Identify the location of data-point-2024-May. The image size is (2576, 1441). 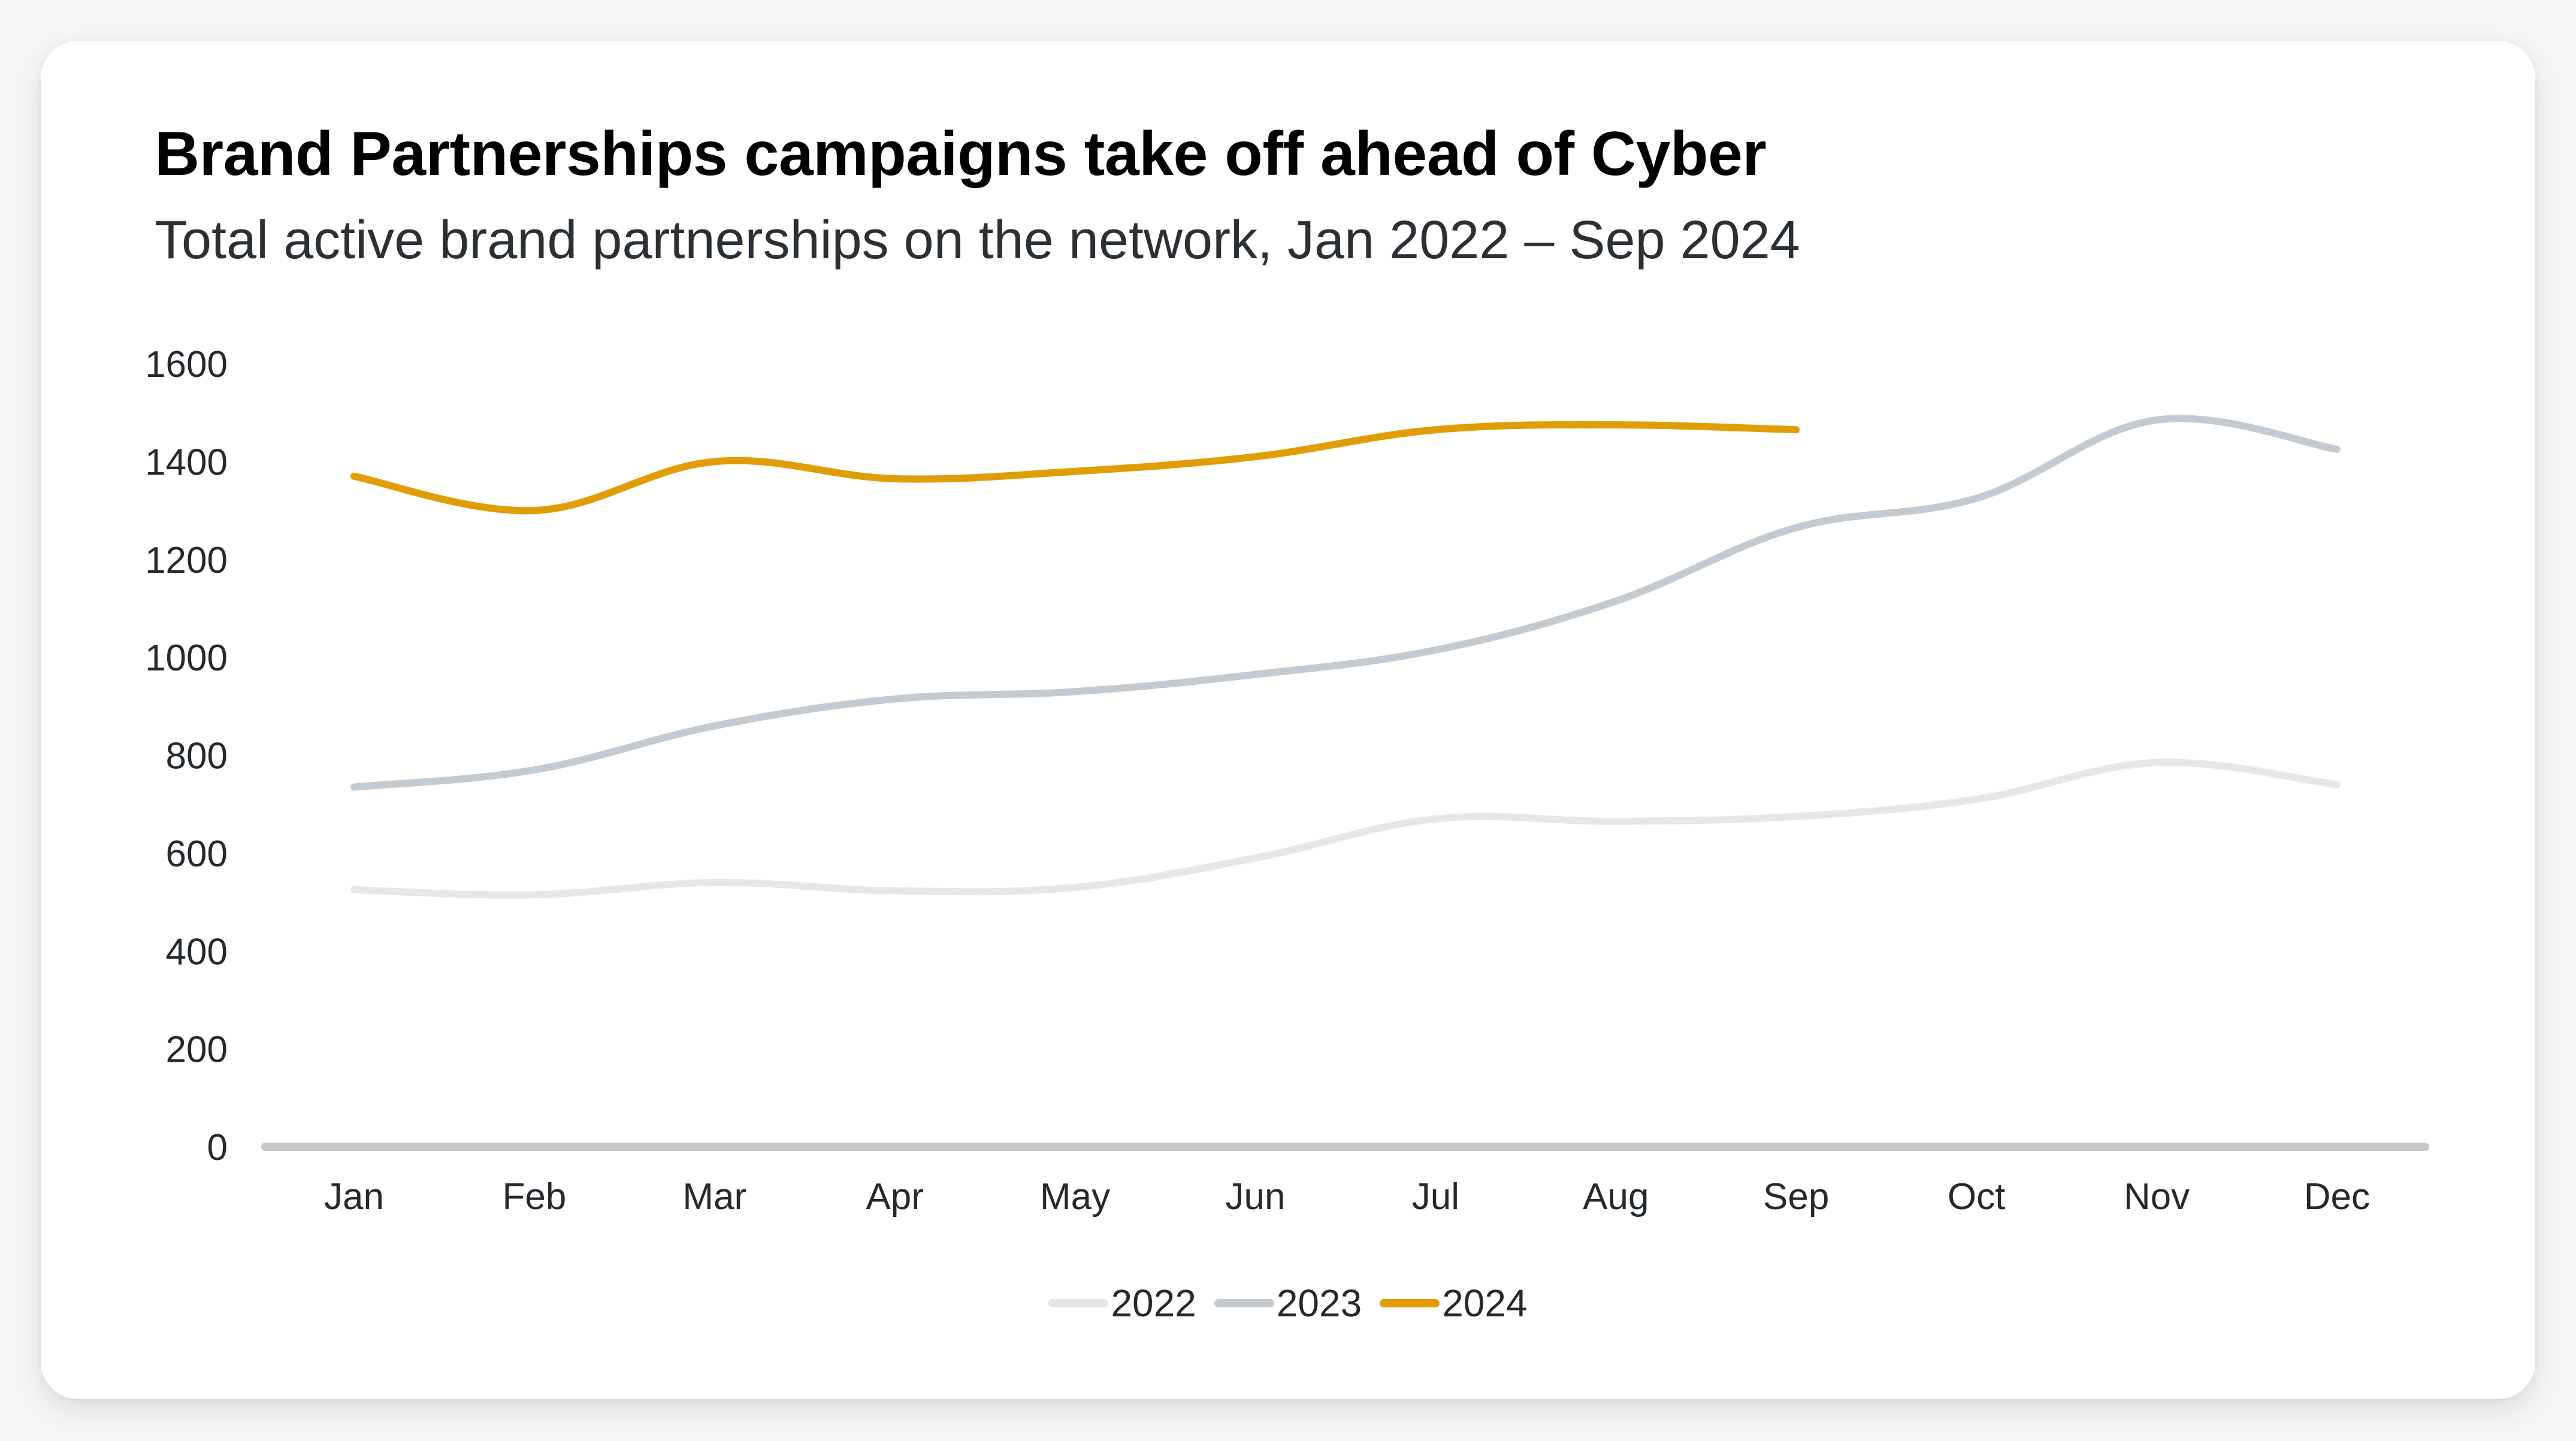
(1075, 471).